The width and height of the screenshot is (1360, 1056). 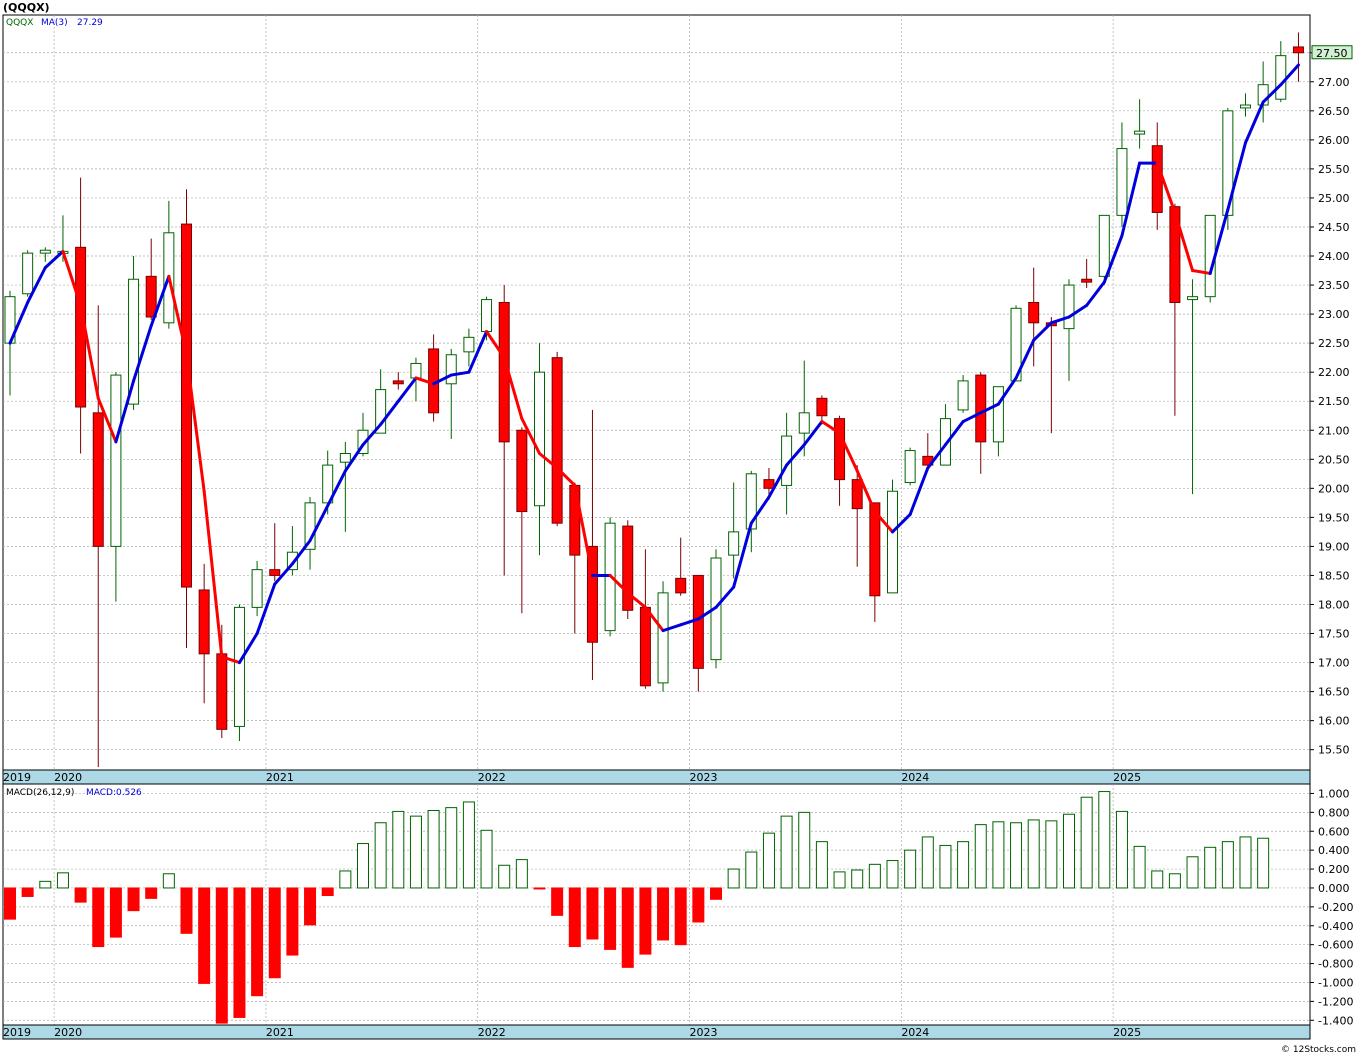 I want to click on macd-legend: MACD(26,12,9) MACD:0.526, so click(x=74, y=793).